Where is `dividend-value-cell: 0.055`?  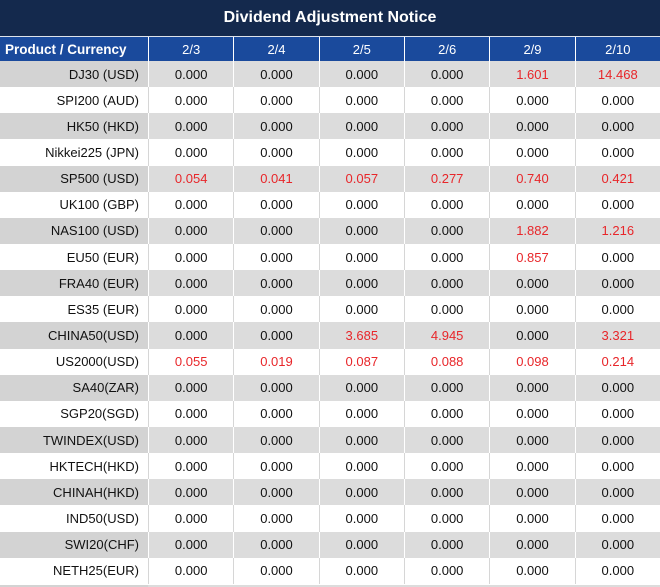
dividend-value-cell: 0.055 is located at coordinates (190, 361).